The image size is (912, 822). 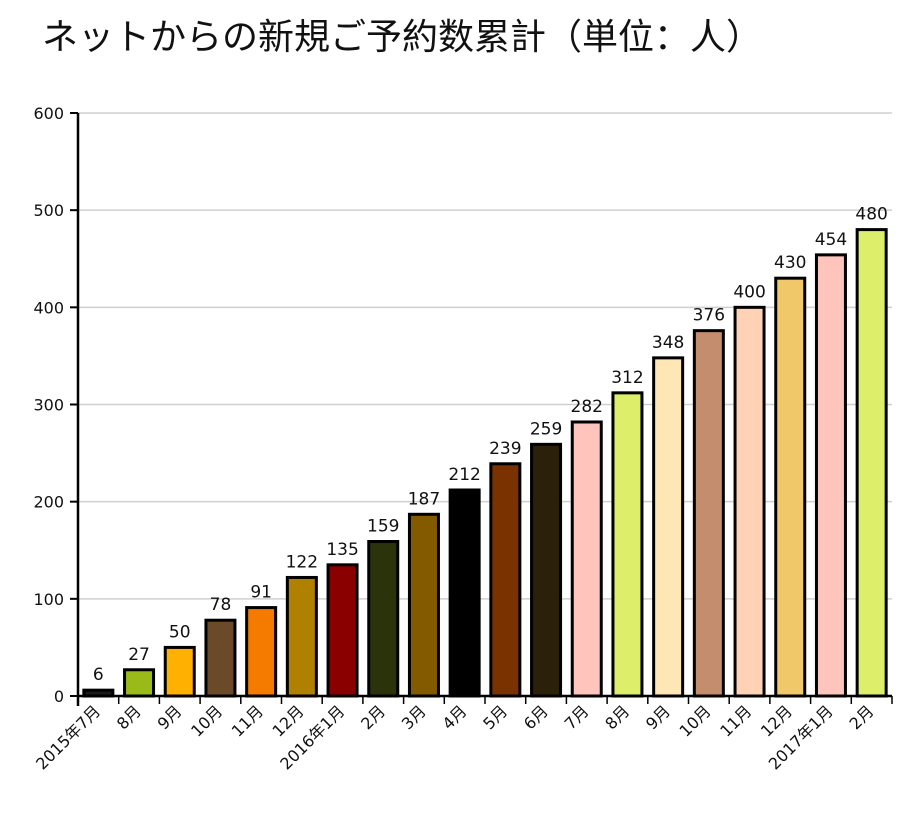 I want to click on x-tick-label-4: 11月, so click(x=247, y=720).